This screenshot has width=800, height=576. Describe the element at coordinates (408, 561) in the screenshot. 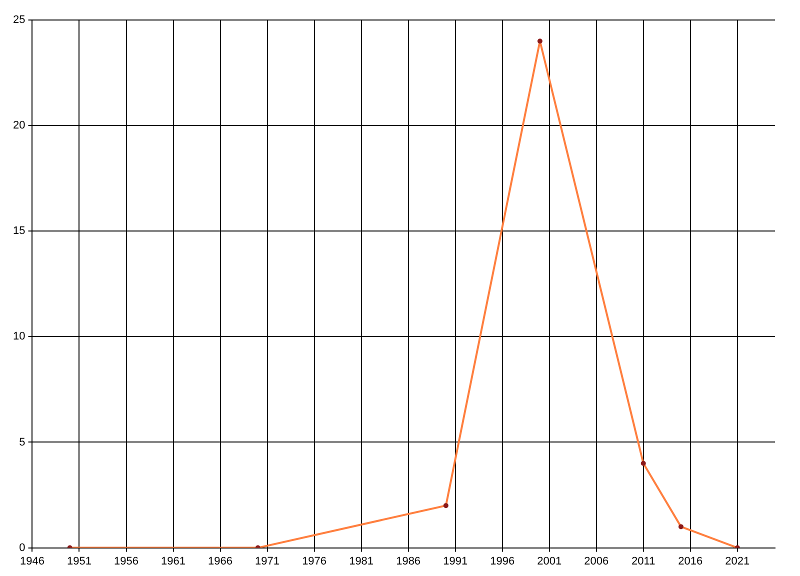

I see `x-tick-label: 1986` at that location.